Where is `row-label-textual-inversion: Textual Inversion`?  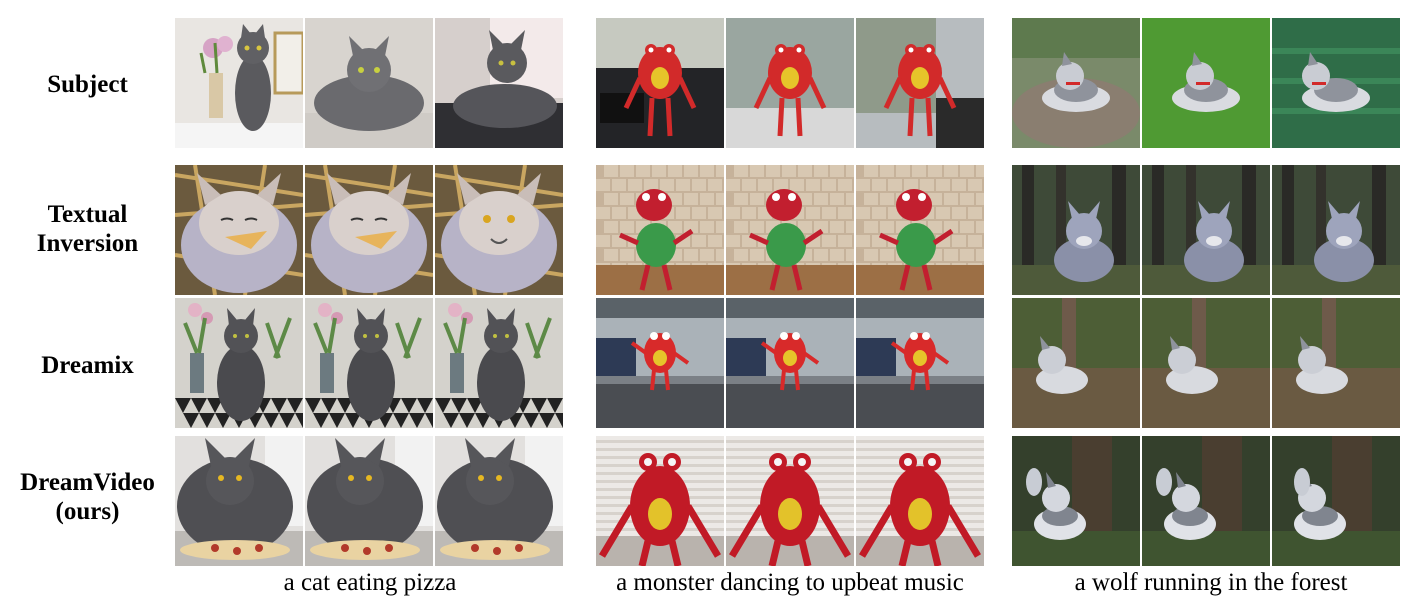
row-label-textual-inversion: Textual Inversion is located at coordinates (87, 229).